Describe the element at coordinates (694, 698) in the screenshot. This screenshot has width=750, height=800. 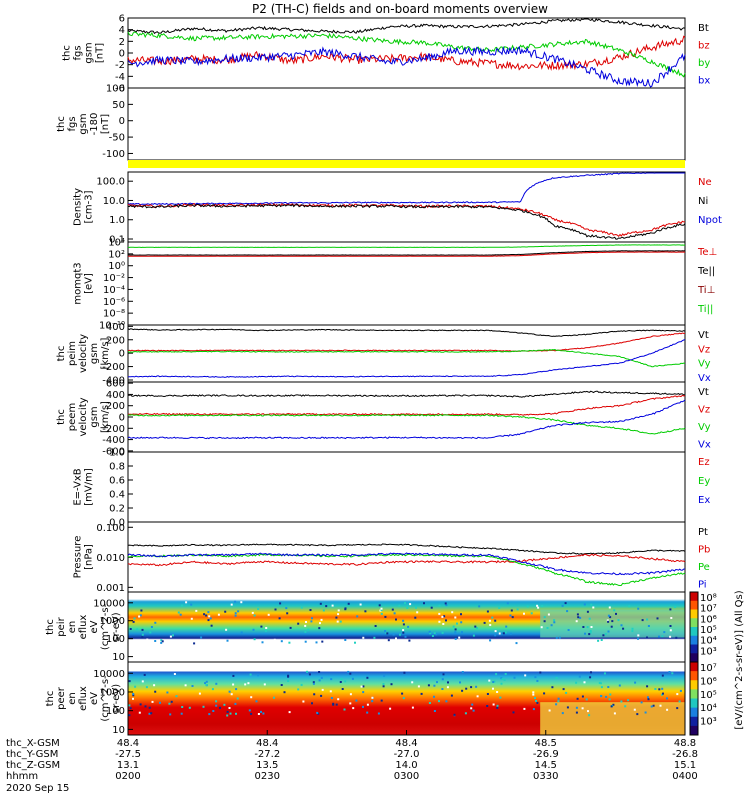
I see `colorbar-frame` at that location.